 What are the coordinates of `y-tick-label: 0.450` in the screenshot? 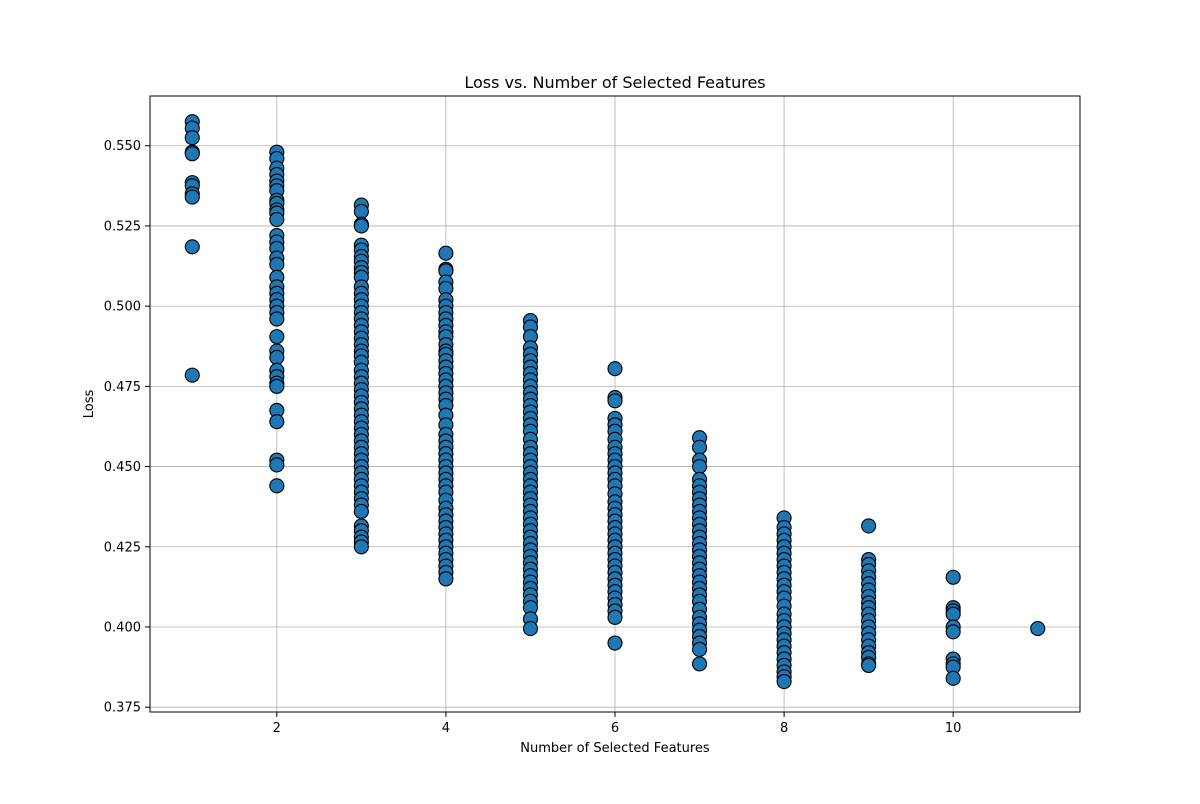 It's located at (122, 467).